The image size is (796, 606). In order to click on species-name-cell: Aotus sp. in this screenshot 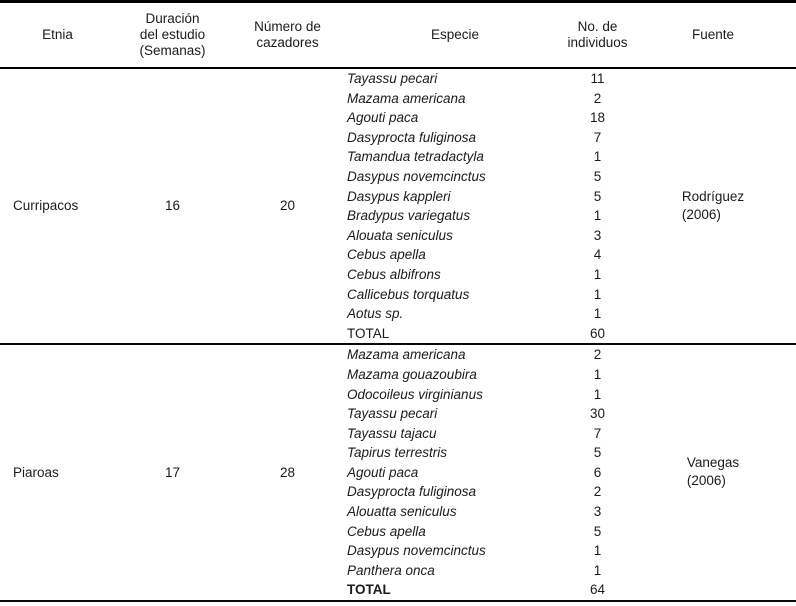, I will do `click(375, 314)`.